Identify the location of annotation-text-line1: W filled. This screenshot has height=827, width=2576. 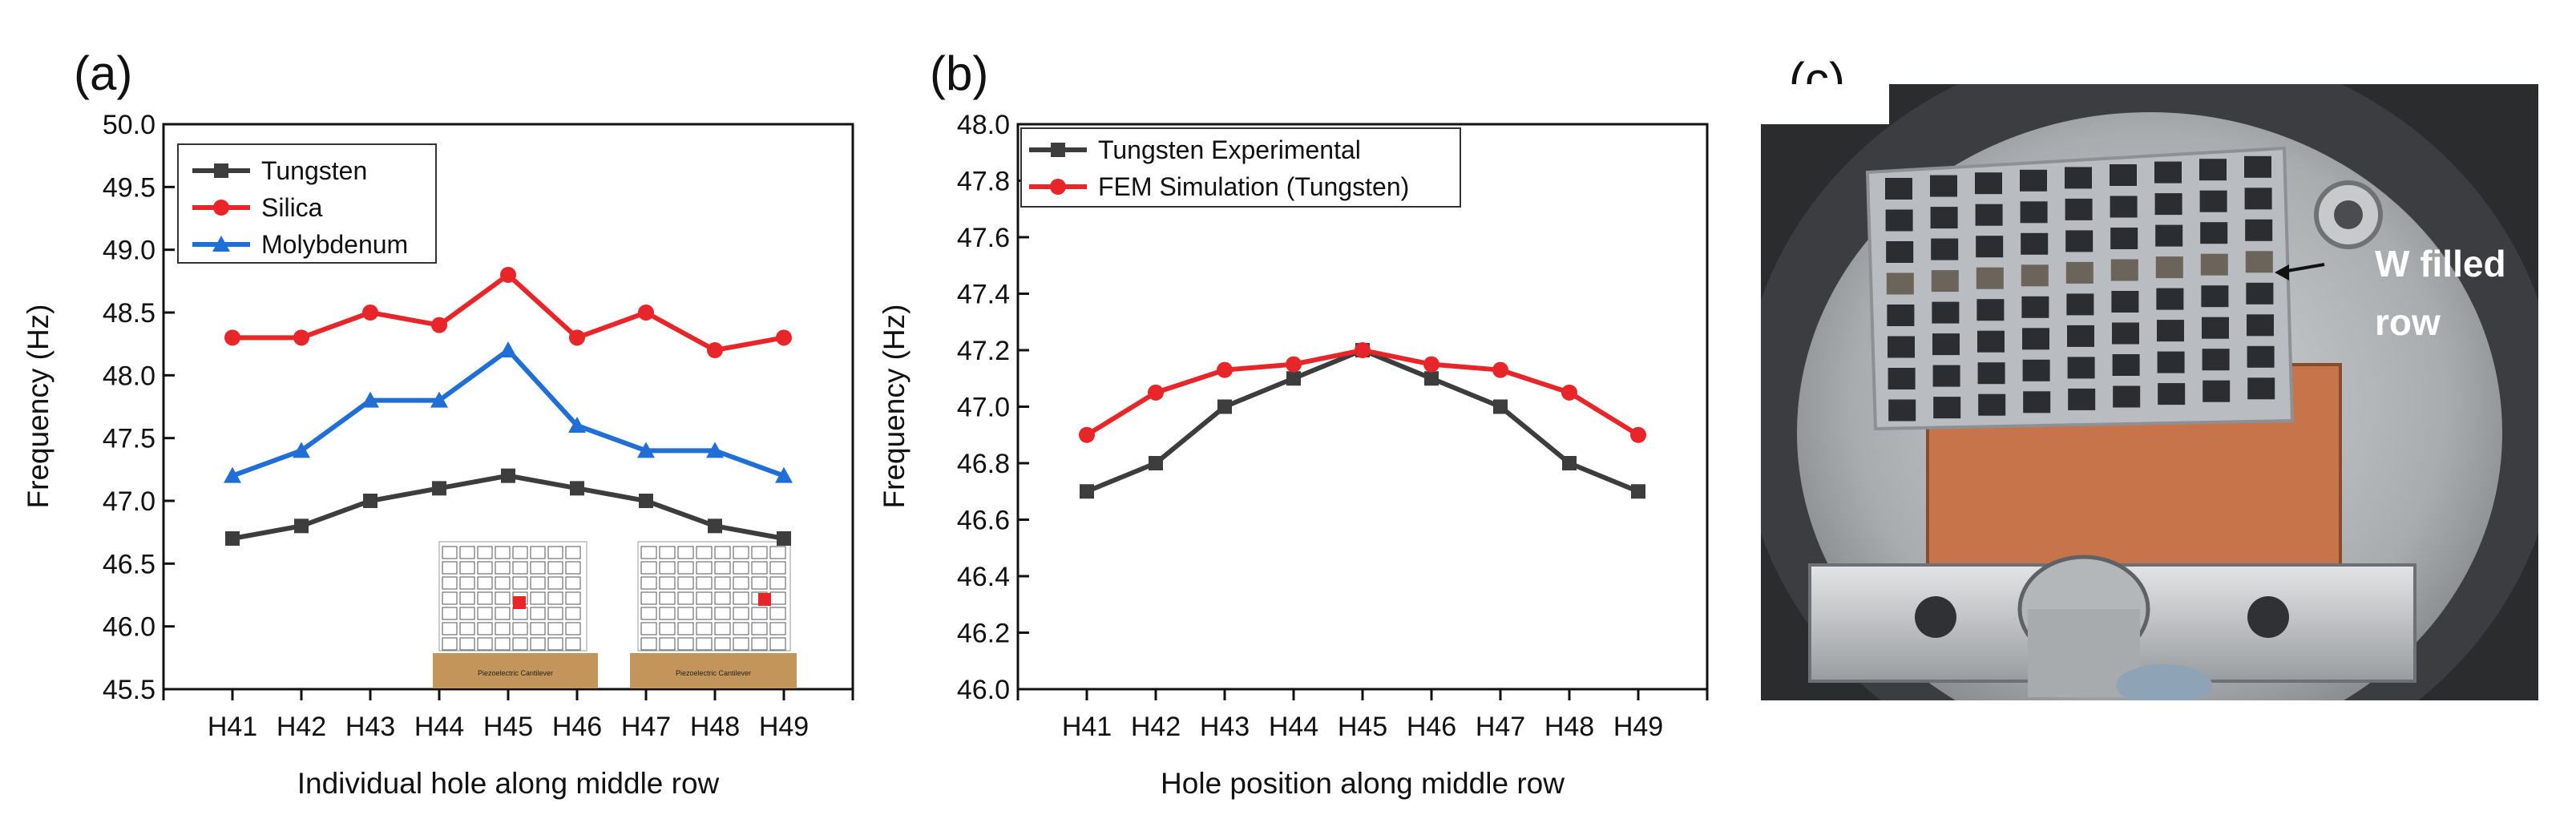
(2441, 263).